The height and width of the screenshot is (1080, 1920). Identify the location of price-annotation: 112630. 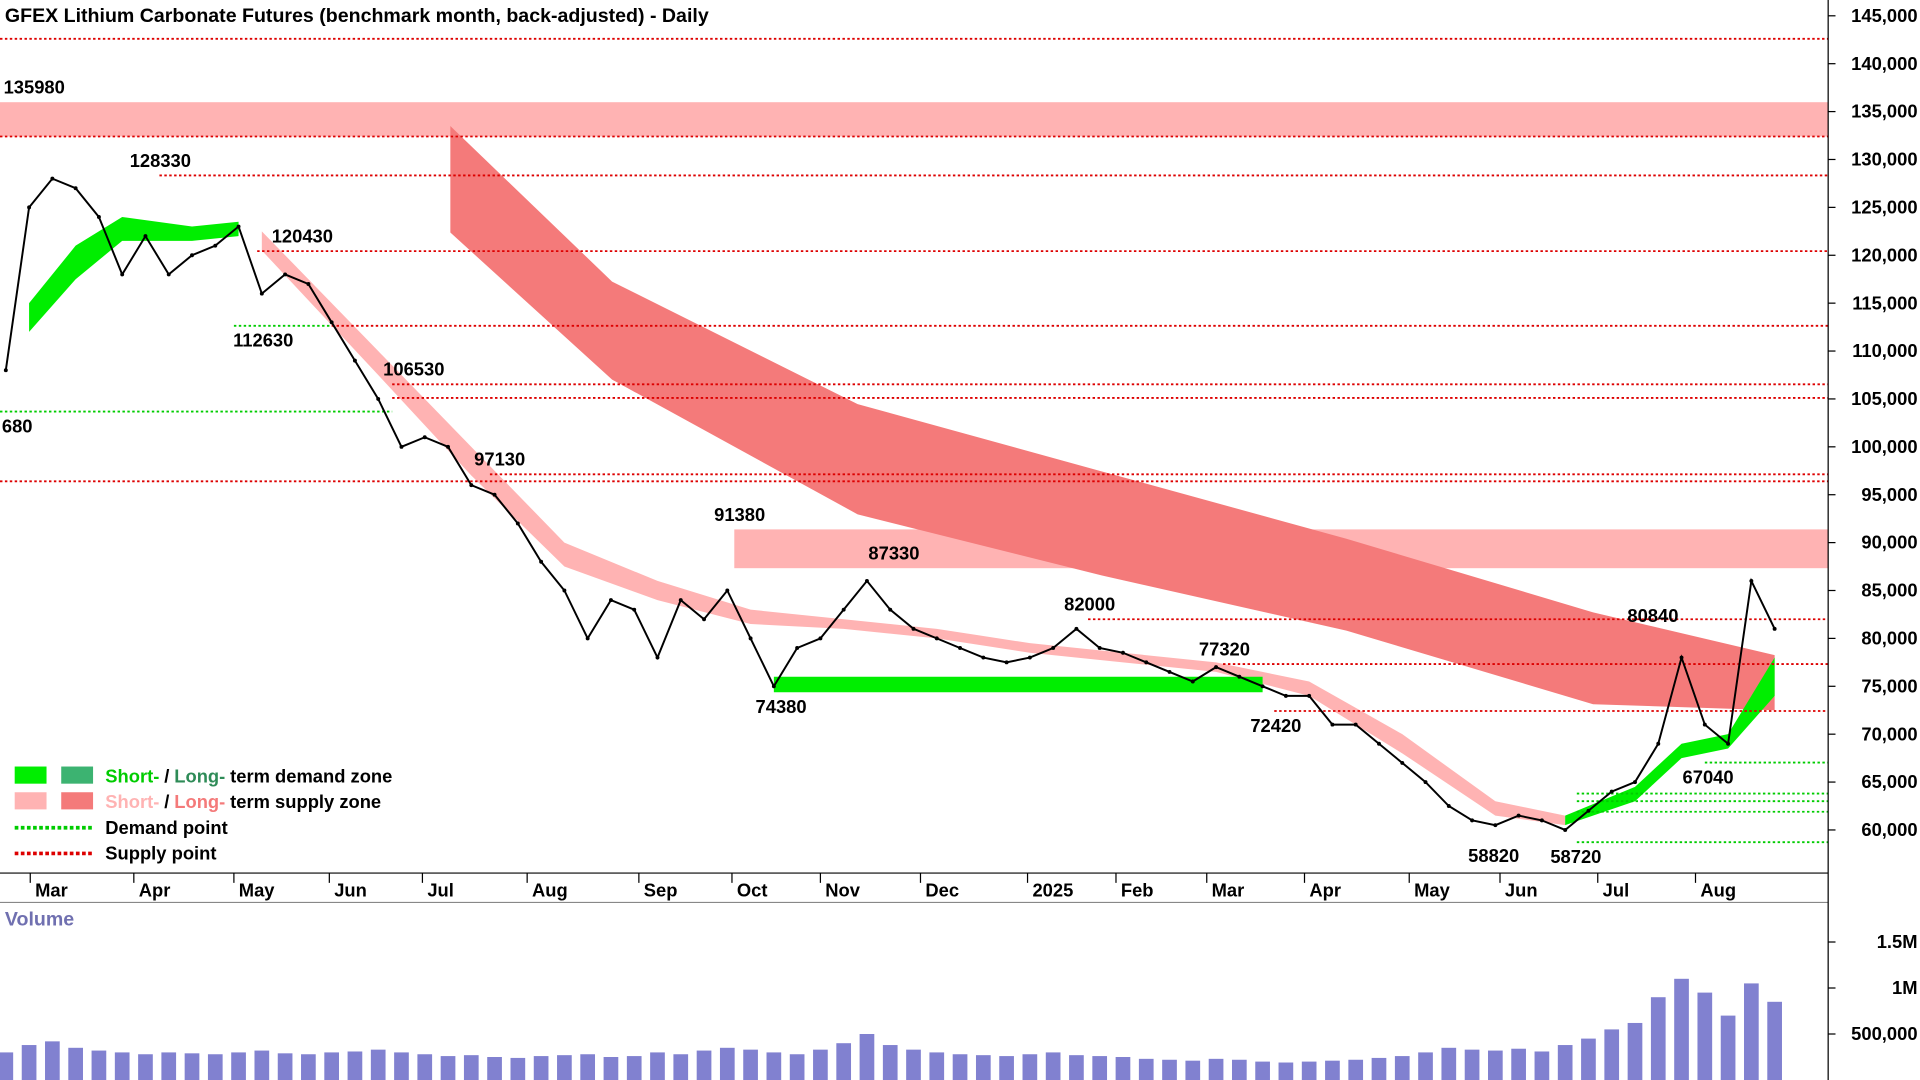
(263, 340).